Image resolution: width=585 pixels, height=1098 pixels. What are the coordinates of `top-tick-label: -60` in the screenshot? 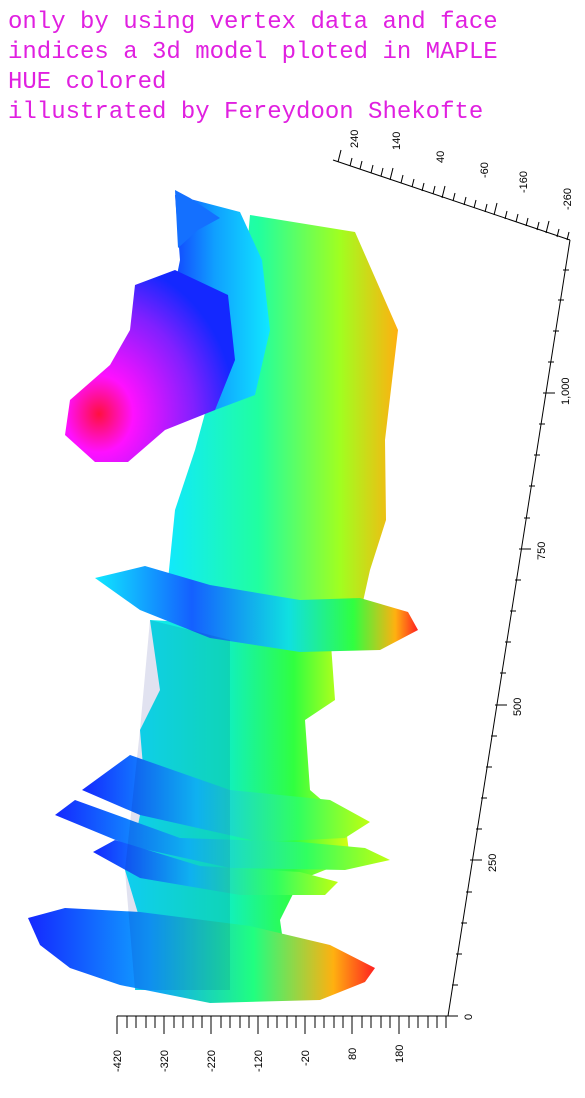 It's located at (485, 170).